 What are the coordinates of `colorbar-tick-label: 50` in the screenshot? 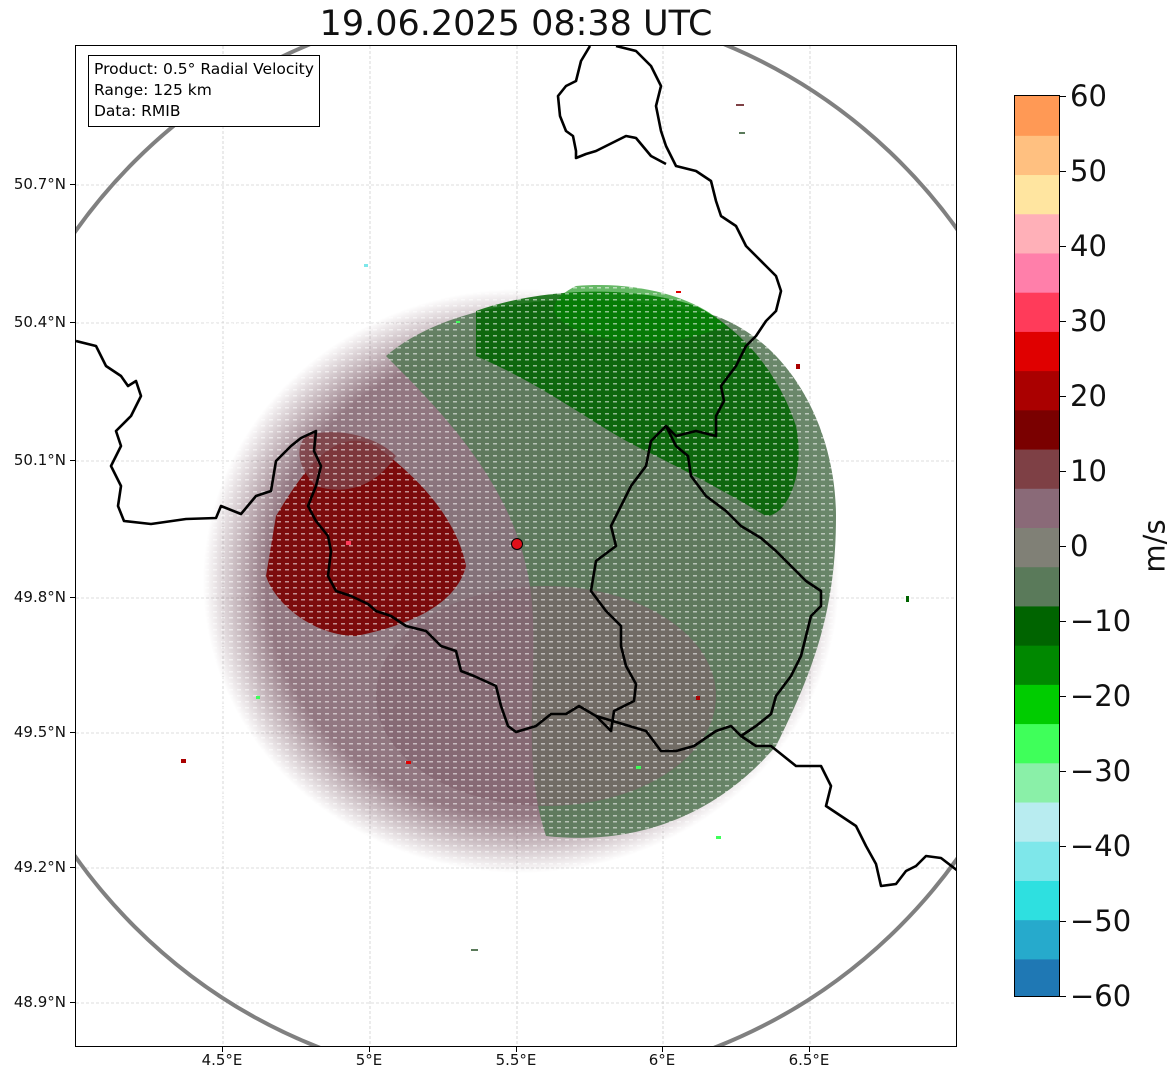 It's located at (1088, 171).